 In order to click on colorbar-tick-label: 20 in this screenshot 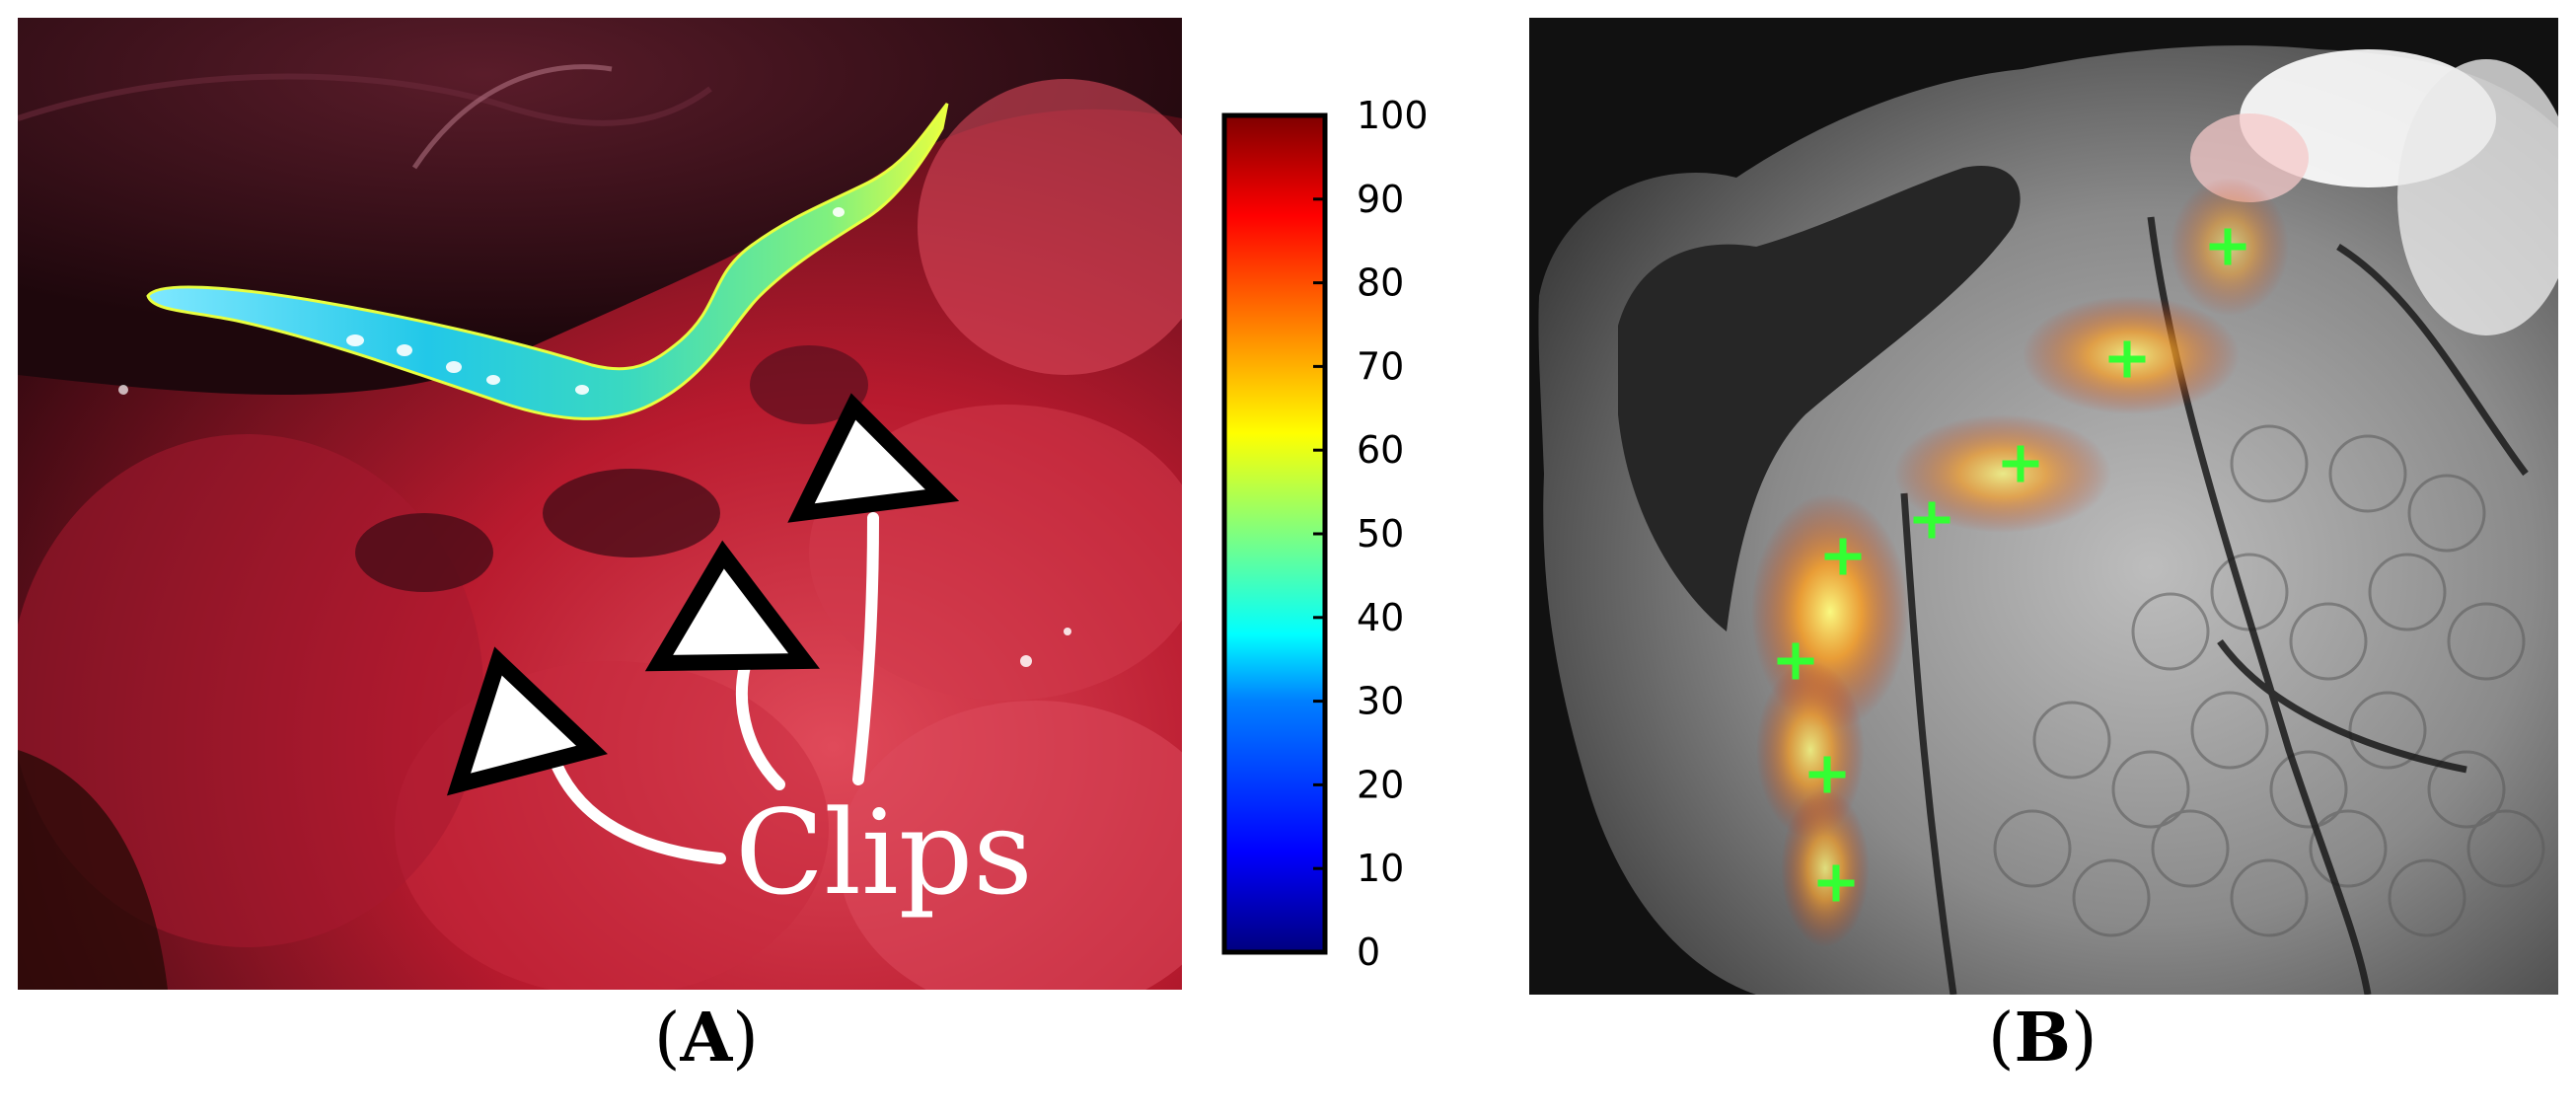, I will do `click(1380, 784)`.